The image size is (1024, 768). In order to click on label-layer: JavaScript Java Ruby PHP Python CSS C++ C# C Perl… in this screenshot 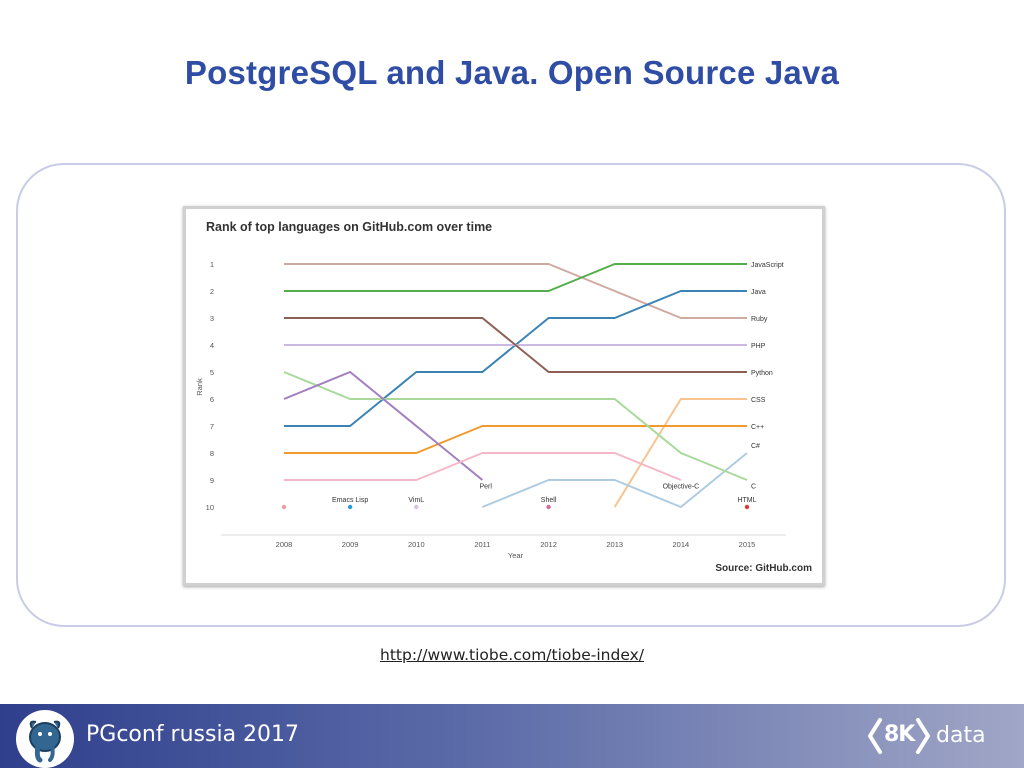, I will do `click(558, 383)`.